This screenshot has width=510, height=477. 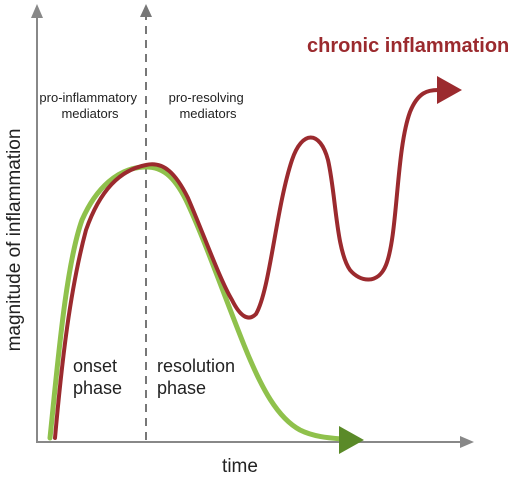 What do you see at coordinates (408, 46) in the screenshot?
I see `chronic-inflammation-title: chronic inflammation` at bounding box center [408, 46].